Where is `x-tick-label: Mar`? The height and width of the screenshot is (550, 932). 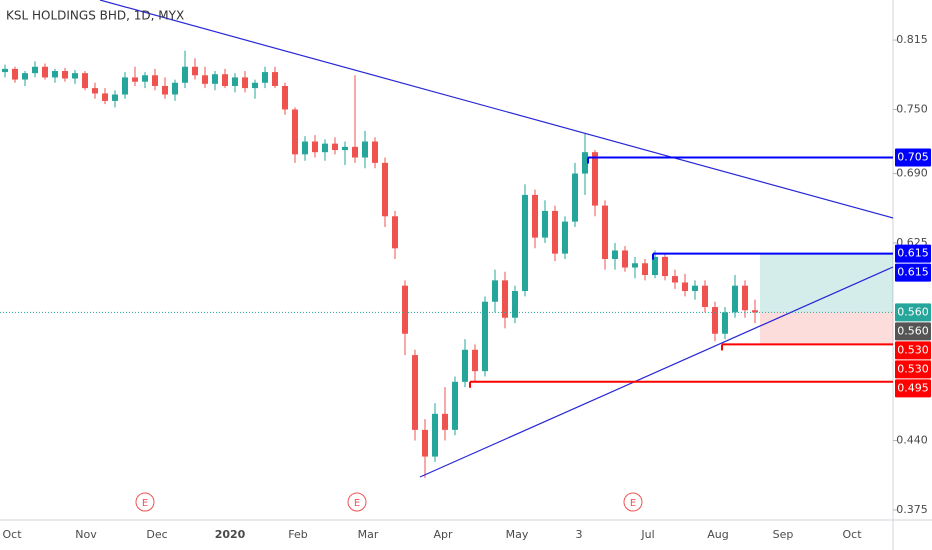 x-tick-label: Mar is located at coordinates (368, 534).